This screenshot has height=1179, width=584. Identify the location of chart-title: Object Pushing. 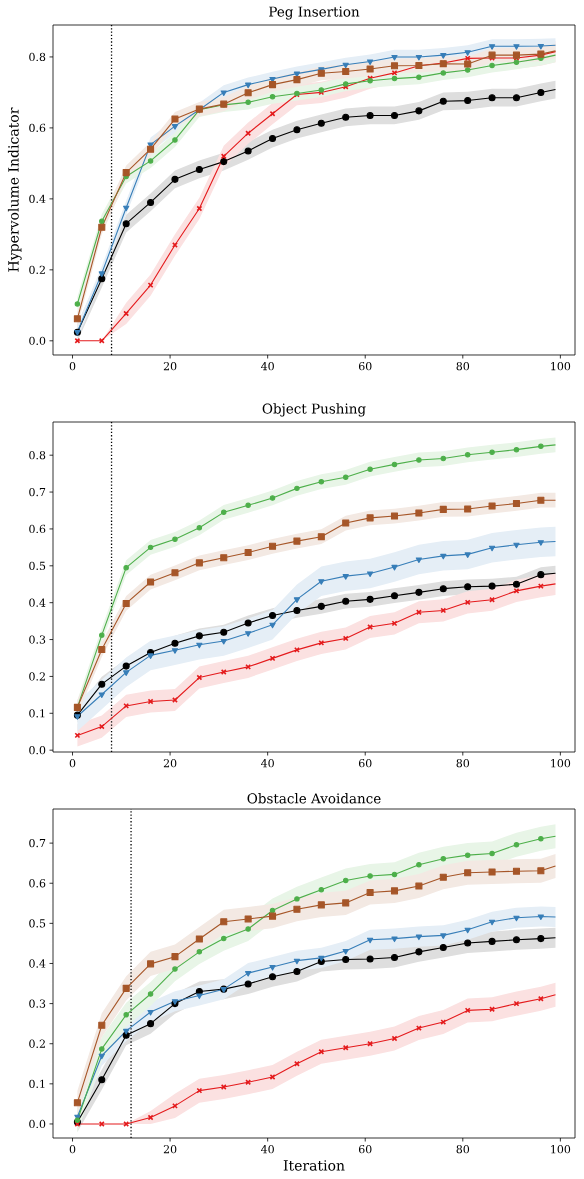
(314, 410).